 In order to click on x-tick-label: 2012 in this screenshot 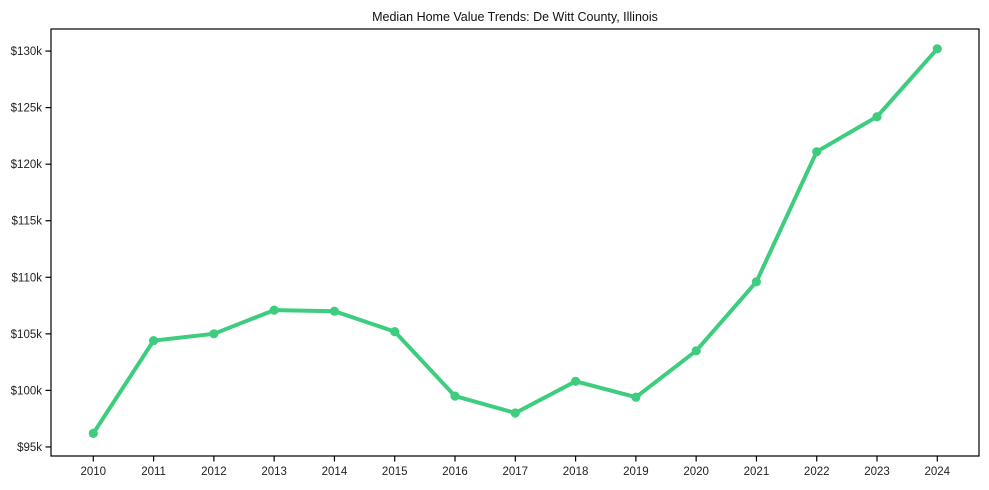, I will do `click(214, 472)`.